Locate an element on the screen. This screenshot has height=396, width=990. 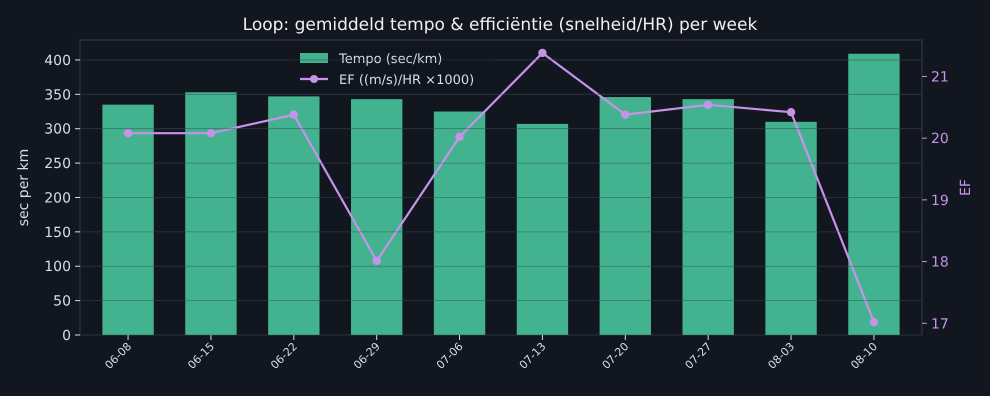
y-tick-label: 150 is located at coordinates (57, 232).